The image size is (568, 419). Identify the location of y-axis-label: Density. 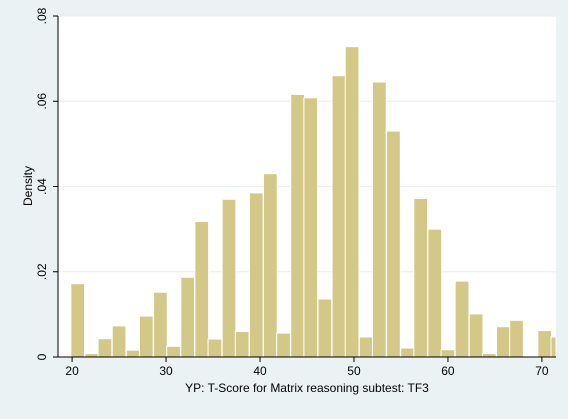
(28, 186).